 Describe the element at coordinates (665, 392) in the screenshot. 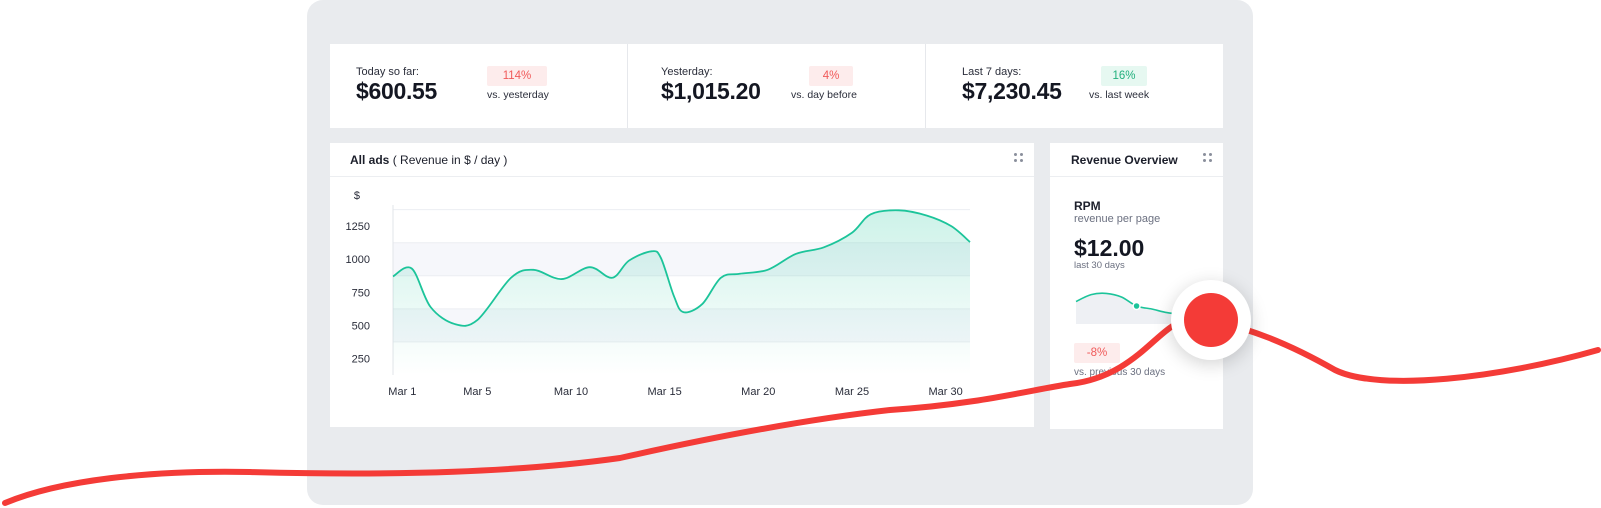

I see `x-tick-label: Mar 15` at that location.